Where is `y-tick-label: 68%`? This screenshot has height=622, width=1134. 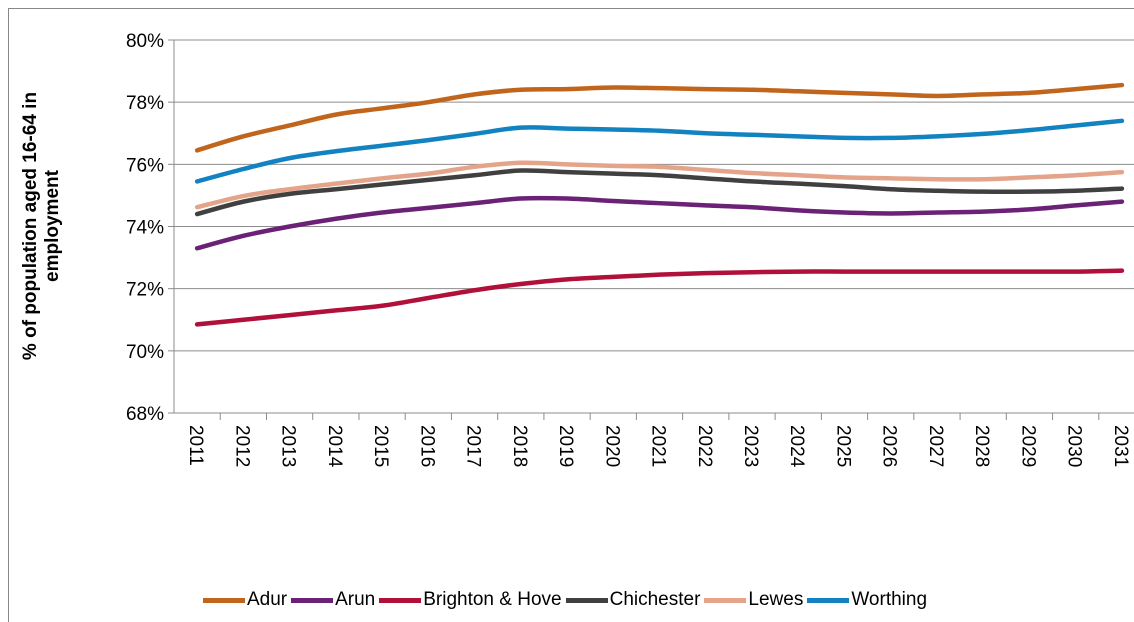 y-tick-label: 68% is located at coordinates (145, 414).